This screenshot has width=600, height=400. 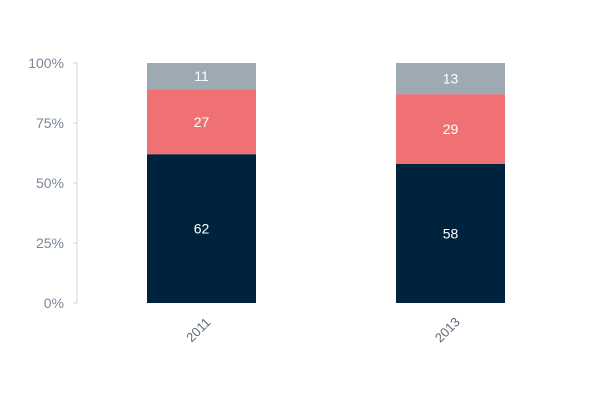 I want to click on bar-value-label: 62, so click(x=202, y=229).